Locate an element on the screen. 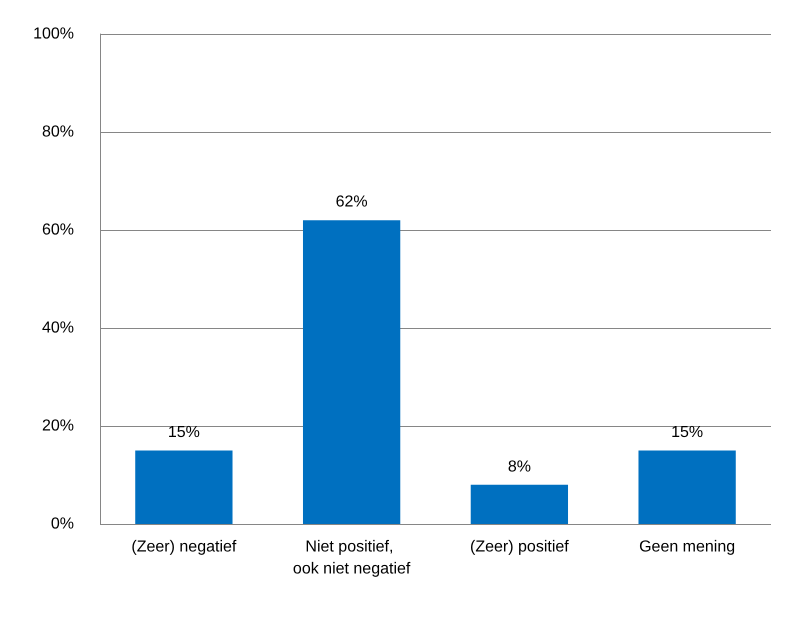 The height and width of the screenshot is (643, 787). y-tick-label: 60% is located at coordinates (58, 230).